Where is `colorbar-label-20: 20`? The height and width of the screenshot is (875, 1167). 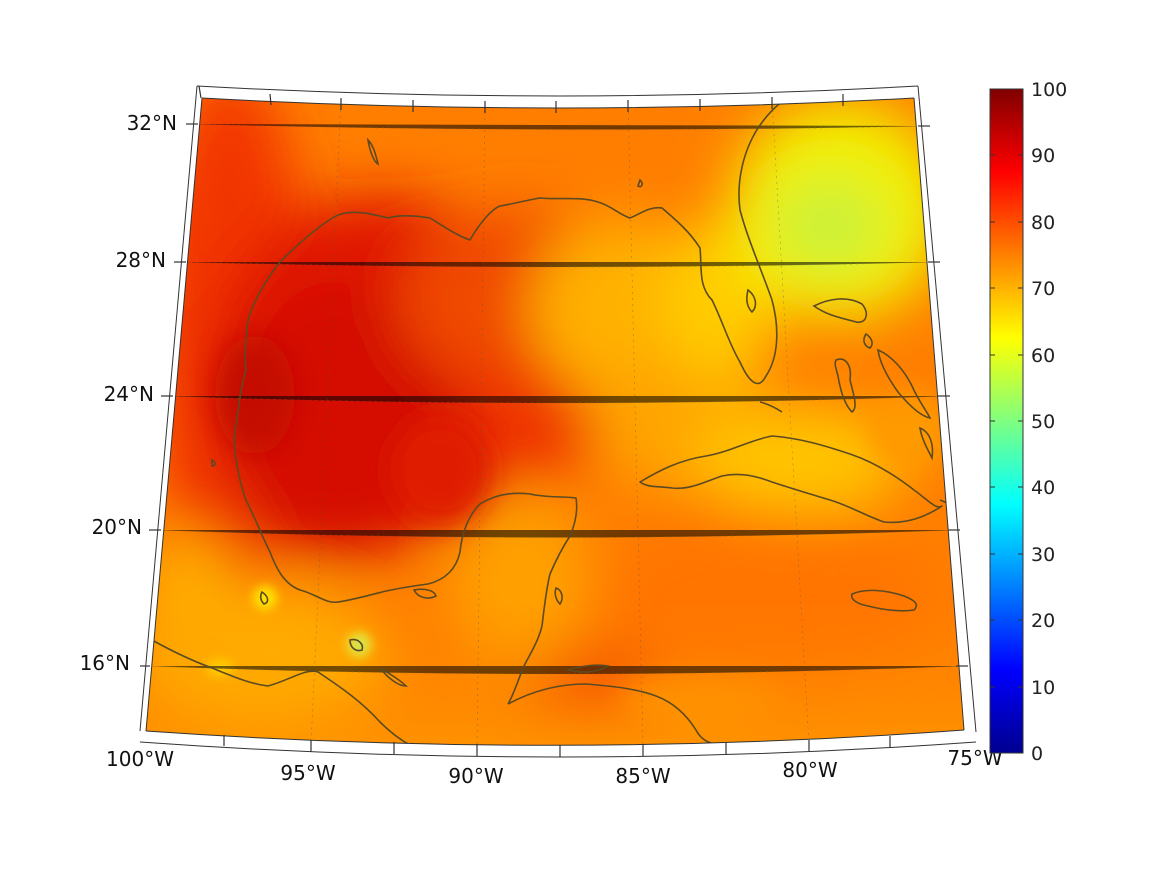 colorbar-label-20: 20 is located at coordinates (1043, 621).